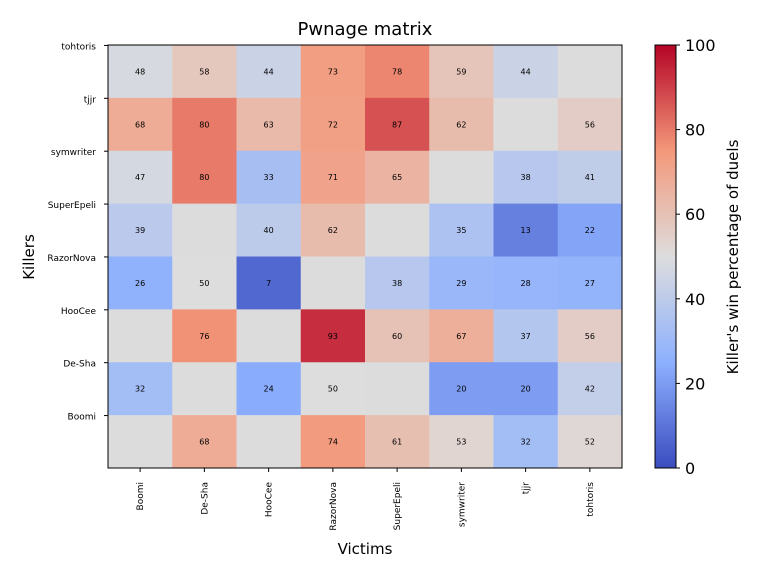 This screenshot has width=768, height=576. Describe the element at coordinates (526, 336) in the screenshot. I see `cell-value-label: 37` at that location.